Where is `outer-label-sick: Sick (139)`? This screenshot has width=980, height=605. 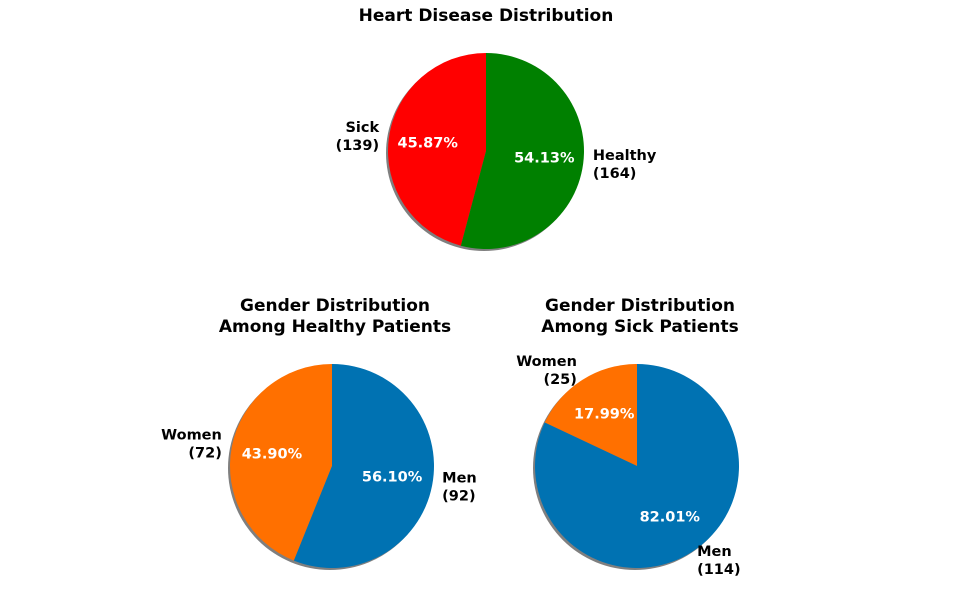
outer-label-sick: Sick (139) is located at coordinates (358, 137).